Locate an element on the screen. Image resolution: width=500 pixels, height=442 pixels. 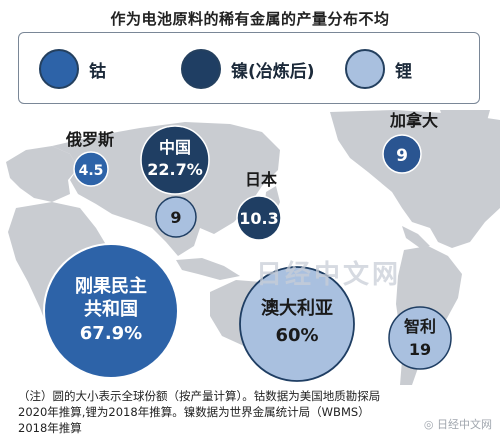
legend-item-nickel: 镍(冶炼后) is located at coordinates (248, 69).